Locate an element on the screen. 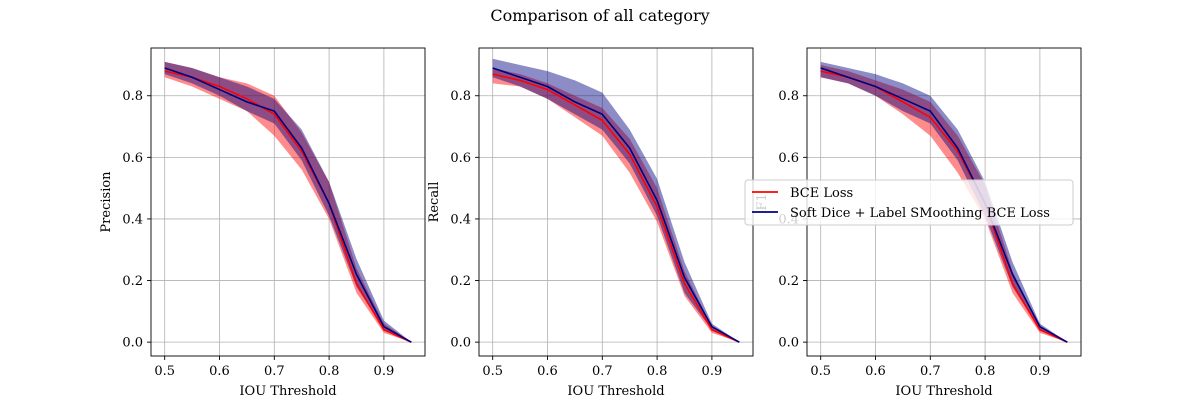  legend-label: Soft Dice + Label SMoothing BCE Loss is located at coordinates (920, 213).